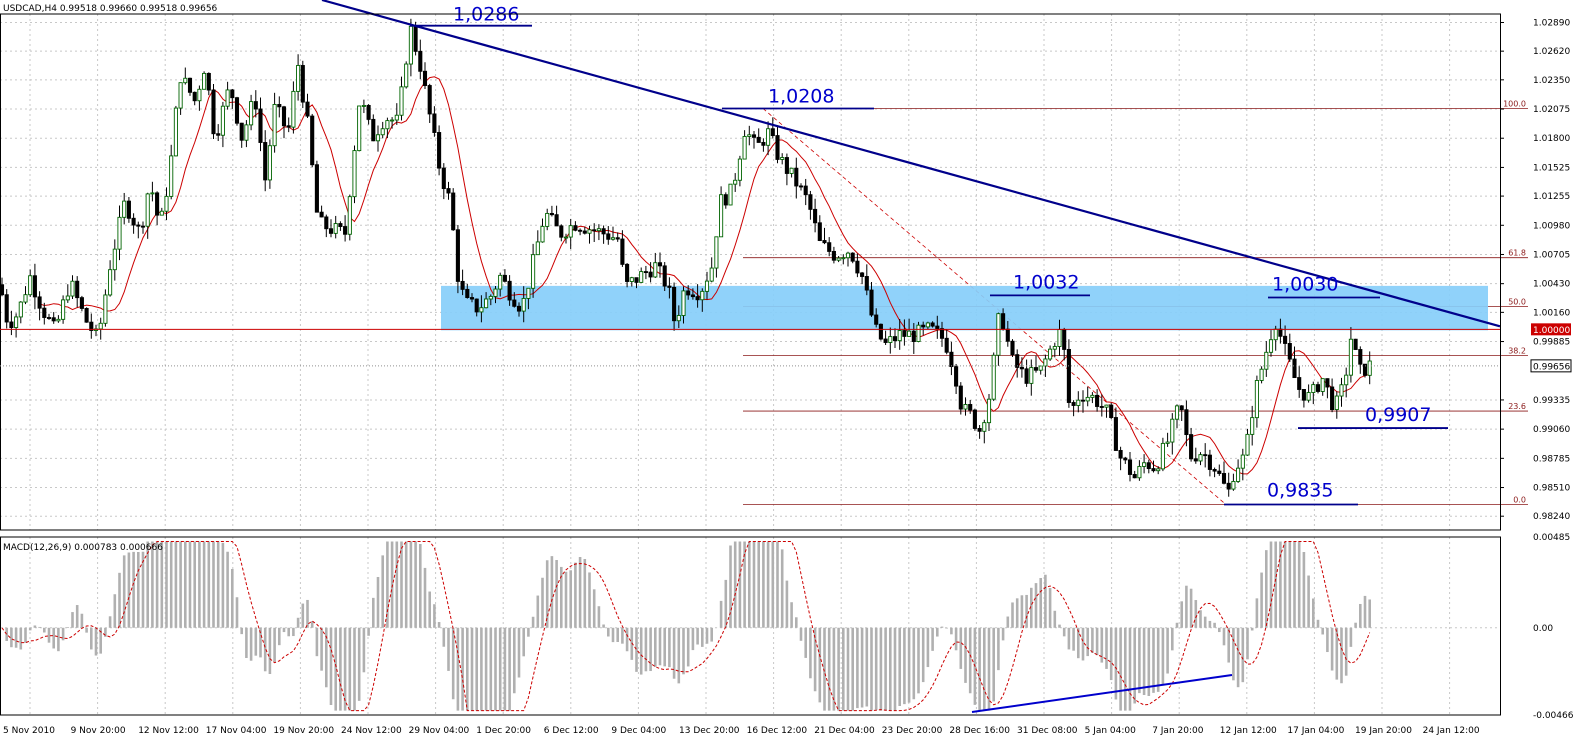 The height and width of the screenshot is (748, 1594). I want to click on time-tick-label: 16 Dec 12:00, so click(777, 731).